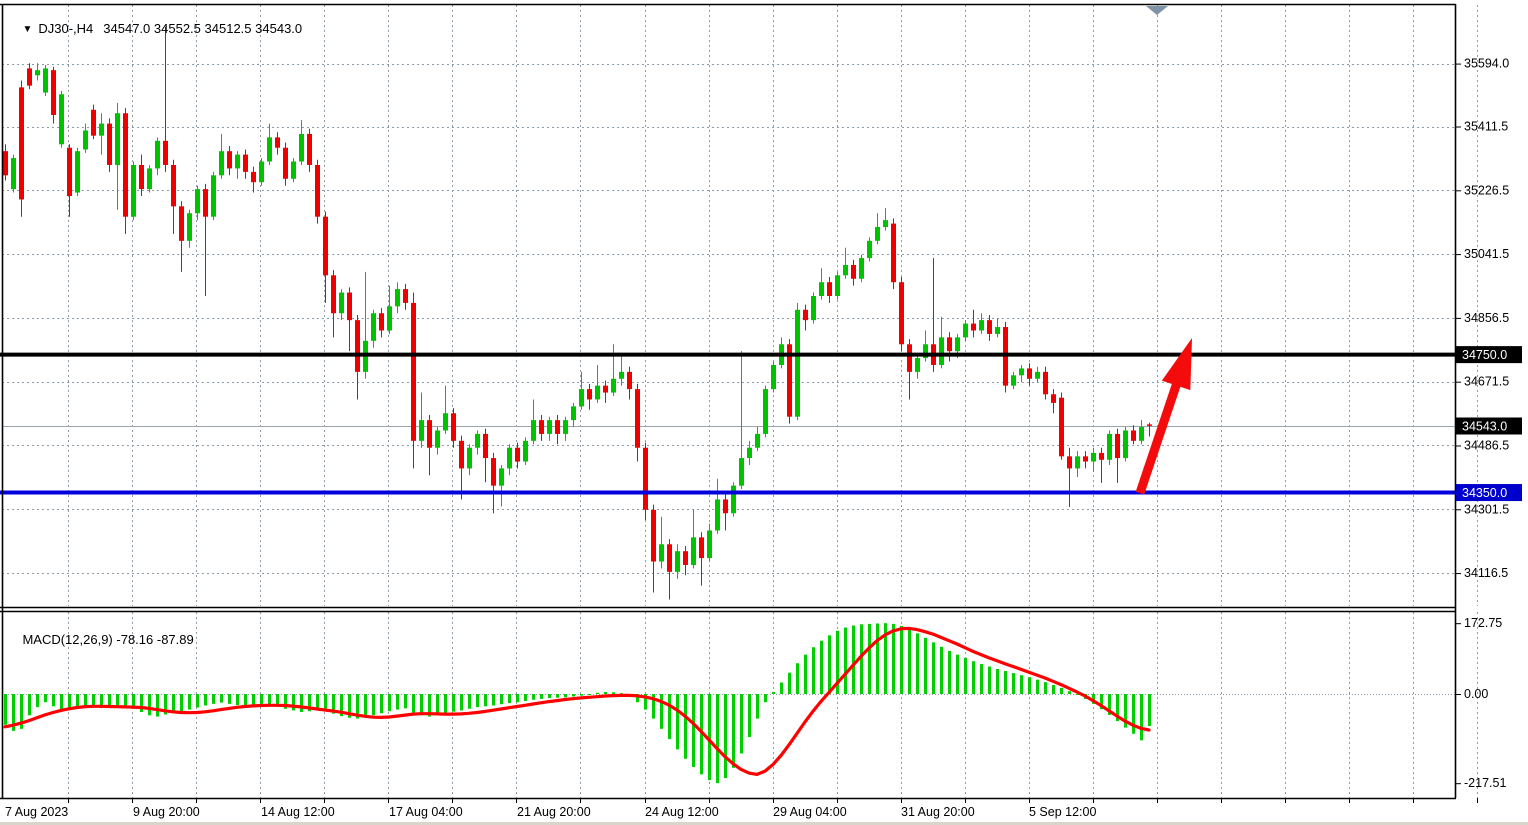  What do you see at coordinates (1484, 427) in the screenshot?
I see `price-badge-label: 34543.0` at bounding box center [1484, 427].